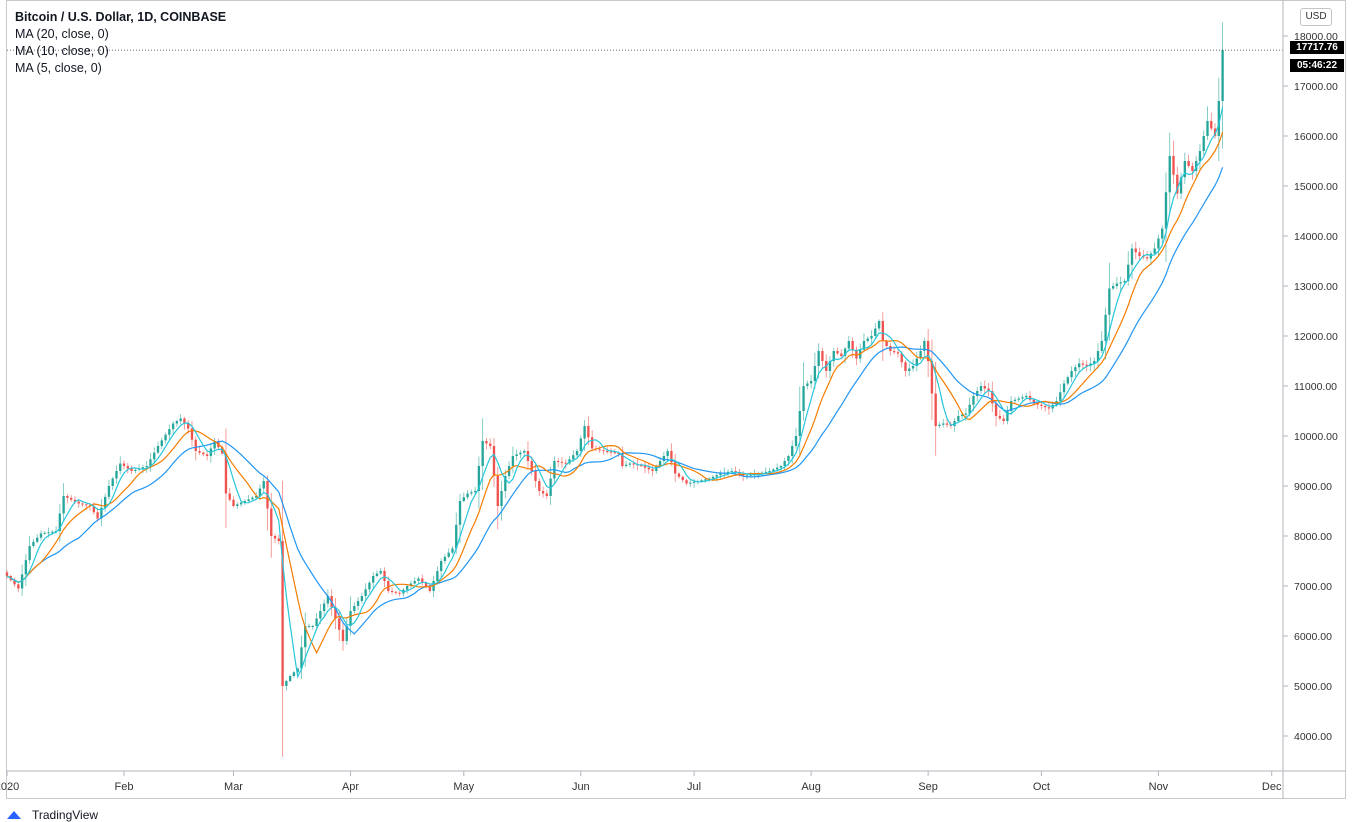 Image resolution: width=1353 pixels, height=822 pixels. I want to click on legend-ma10: MA (10, close, 0), so click(120, 51).